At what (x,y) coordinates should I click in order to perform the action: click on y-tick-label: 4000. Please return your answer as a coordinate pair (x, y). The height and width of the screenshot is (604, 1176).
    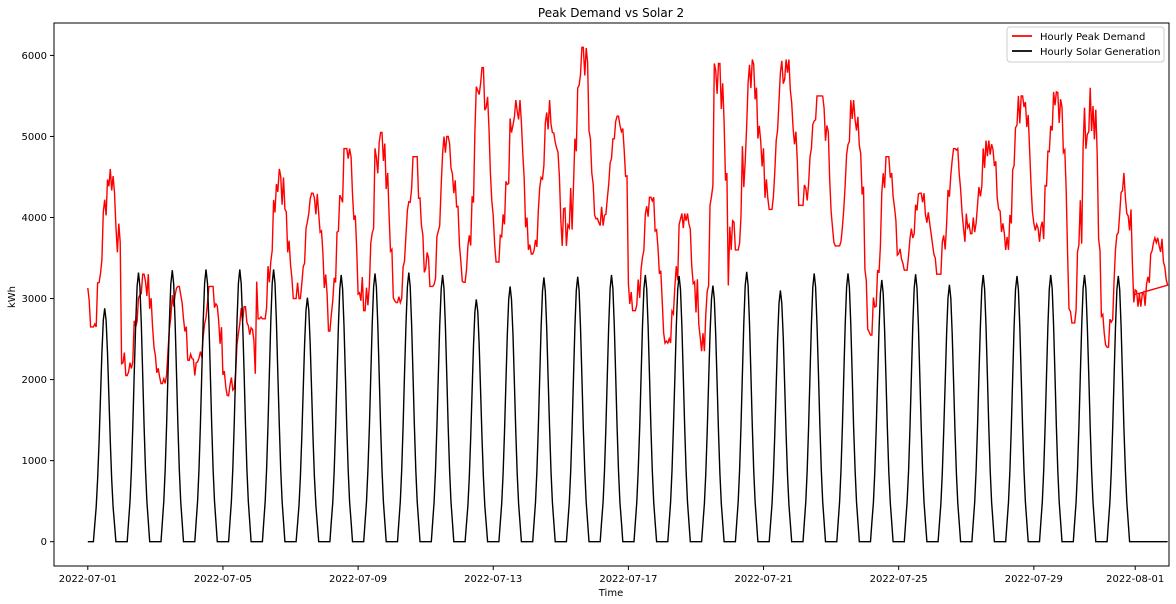
    Looking at the image, I should click on (34, 218).